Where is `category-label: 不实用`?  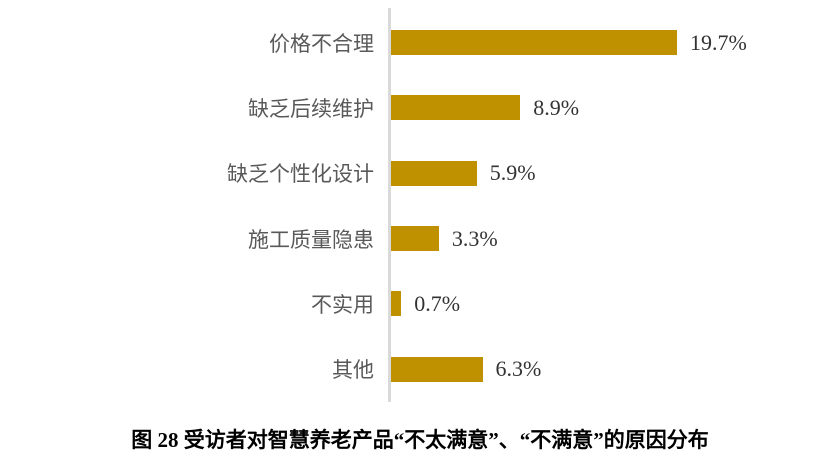
category-label: 不实用 is located at coordinates (342, 304).